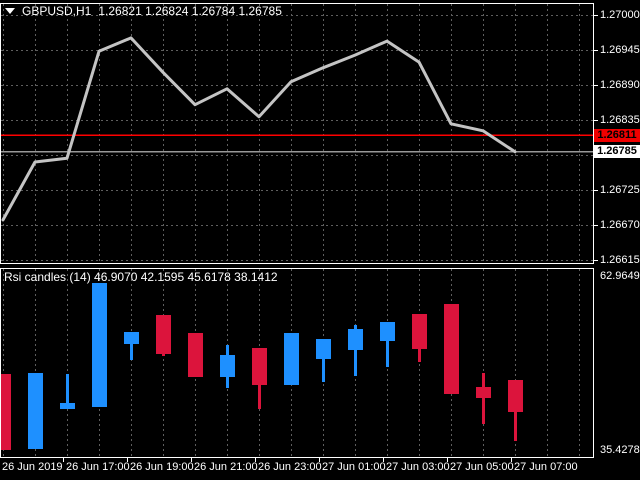 This screenshot has width=640, height=480. Describe the element at coordinates (620, 225) in the screenshot. I see `price-axis-label: 1.26670` at that location.